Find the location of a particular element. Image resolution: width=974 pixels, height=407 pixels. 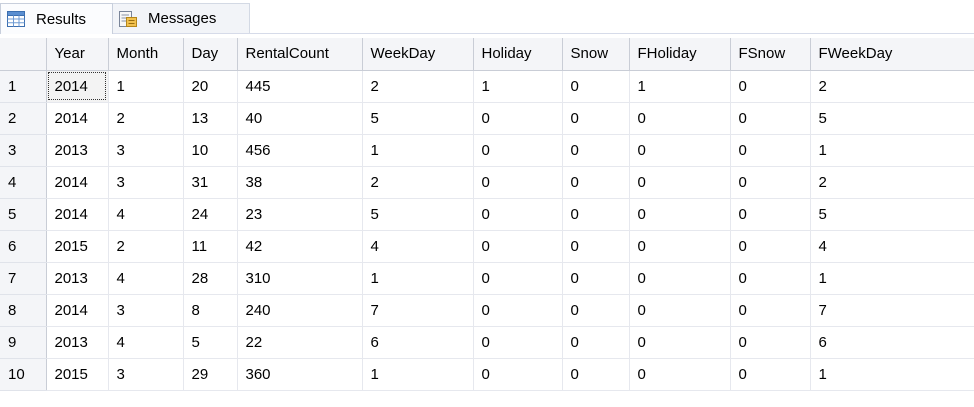

table-row: 9 2013 4 5 22 6 0 0 0 0 6 is located at coordinates (487, 342).